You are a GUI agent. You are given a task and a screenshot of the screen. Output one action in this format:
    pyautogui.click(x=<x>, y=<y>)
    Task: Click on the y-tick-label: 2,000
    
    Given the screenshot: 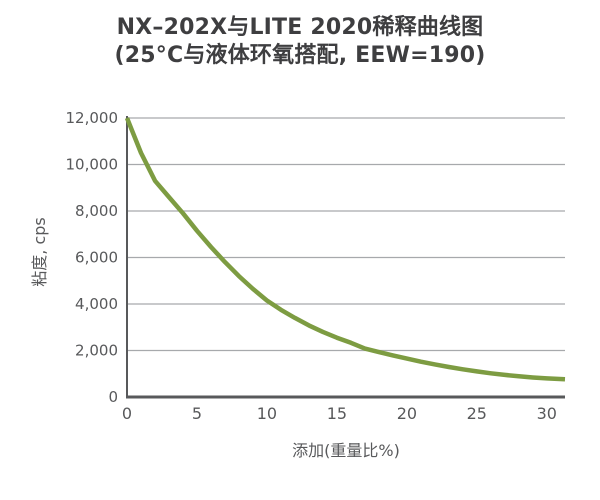 What is the action you would take?
    pyautogui.click(x=96, y=351)
    